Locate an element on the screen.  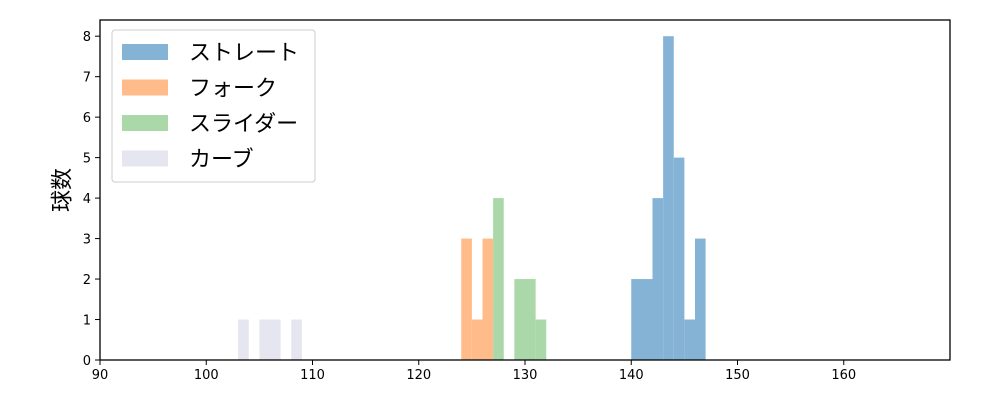
y-tick-label-3: 3 is located at coordinates (87, 240).